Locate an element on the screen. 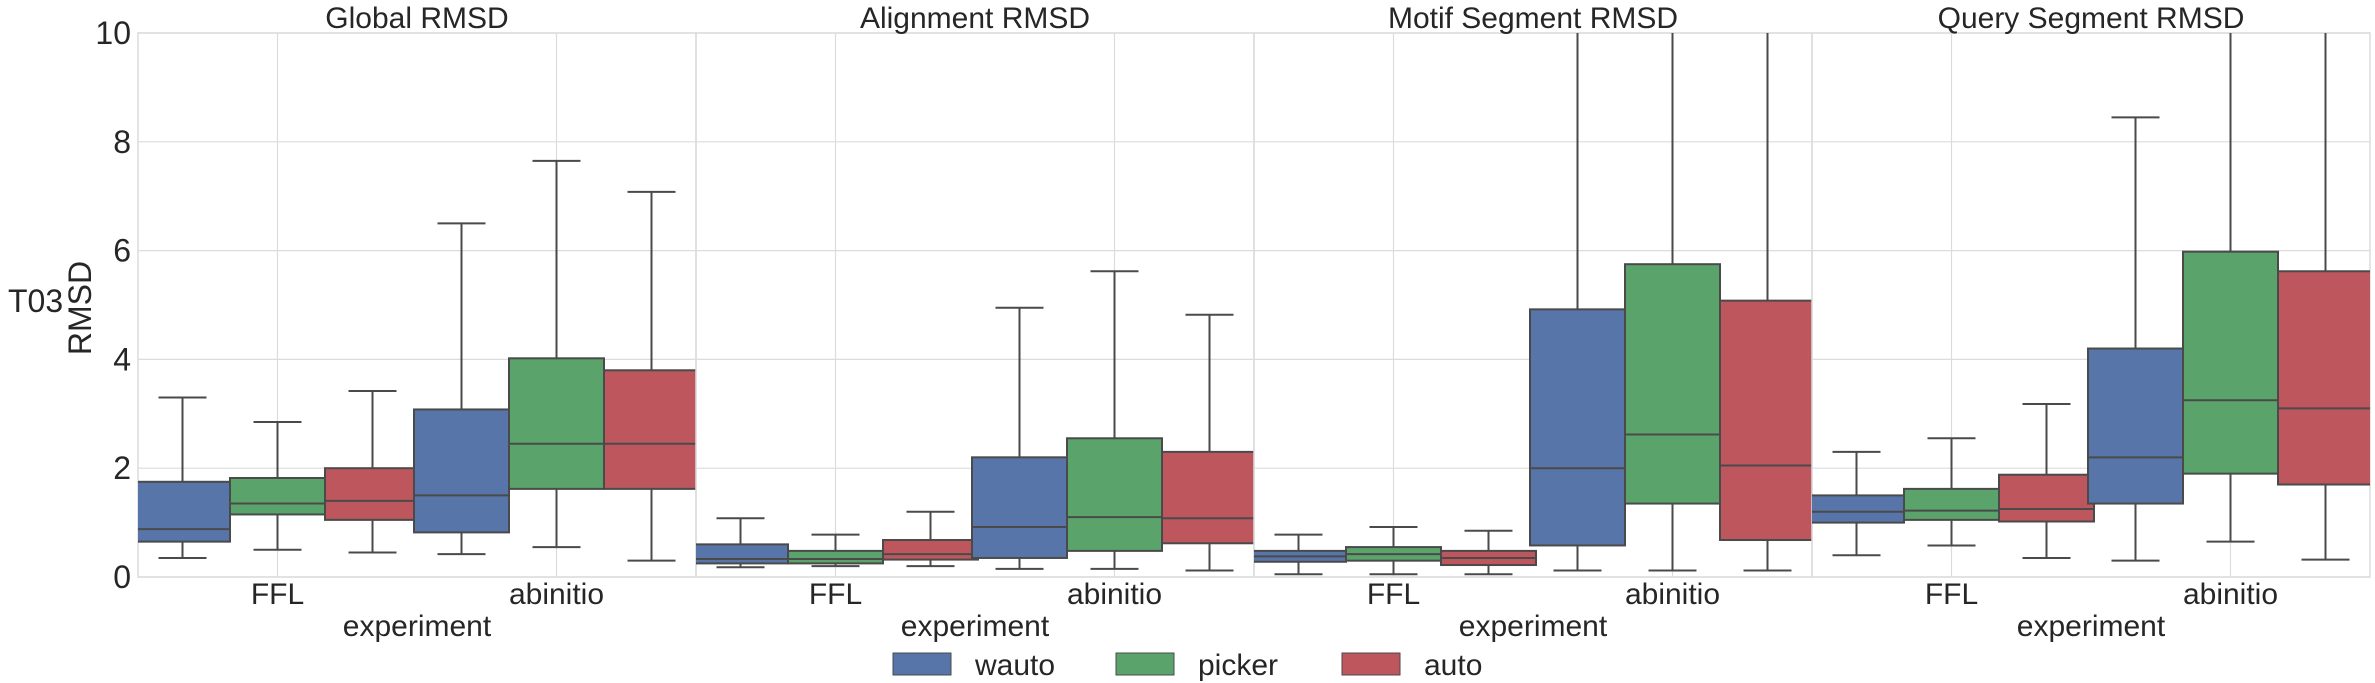 This screenshot has height=683, width=2375. legend-item-wauto: wauto is located at coordinates (973, 665).